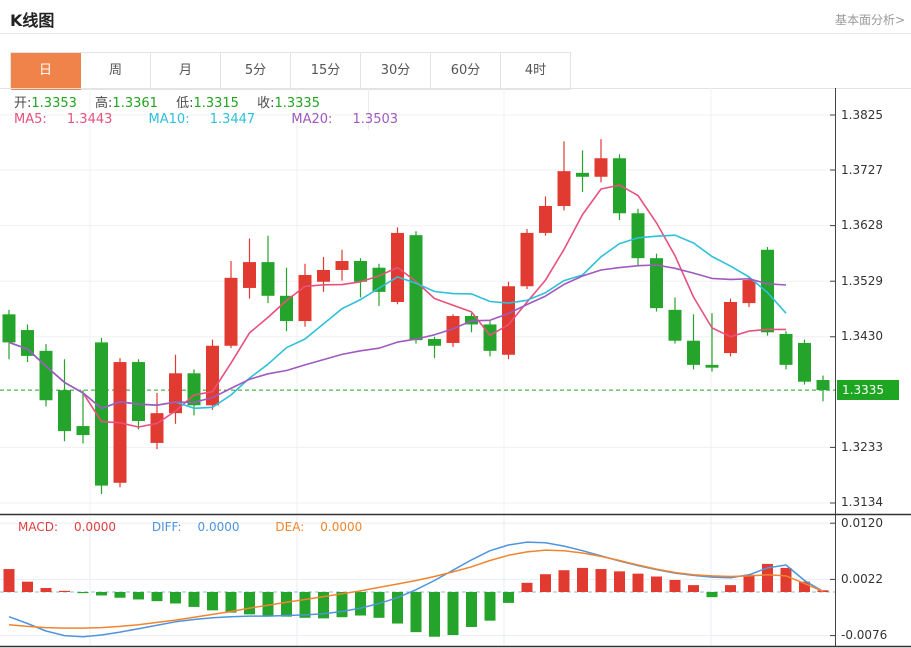 This screenshot has height=648, width=911. I want to click on tab-月: 月, so click(186, 71).